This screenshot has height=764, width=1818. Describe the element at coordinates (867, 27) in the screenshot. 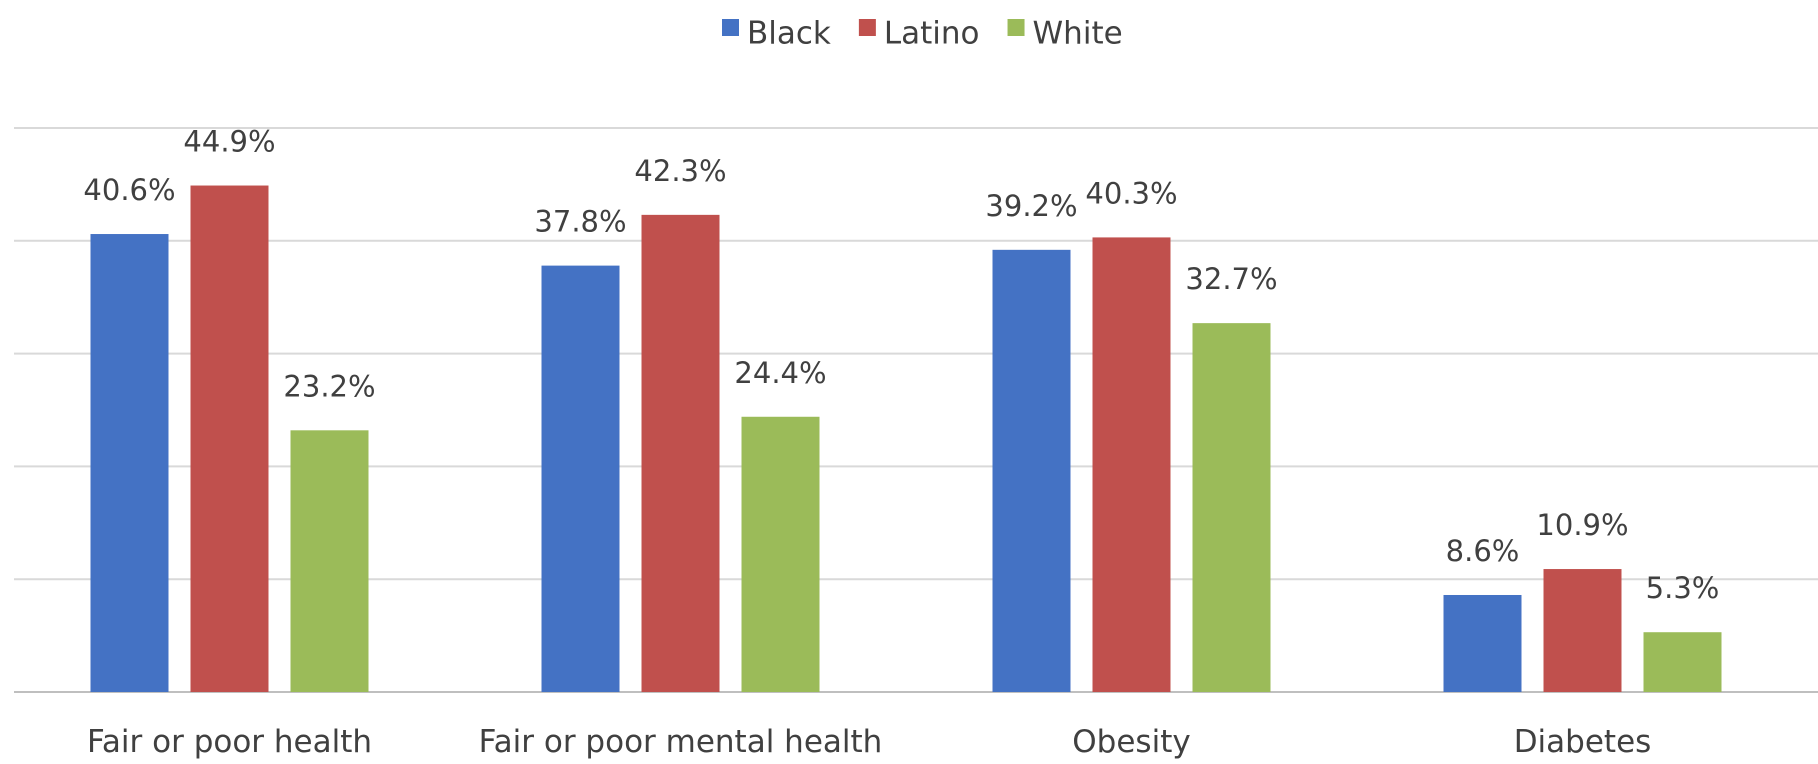

I see `legend-swatch-latino` at that location.